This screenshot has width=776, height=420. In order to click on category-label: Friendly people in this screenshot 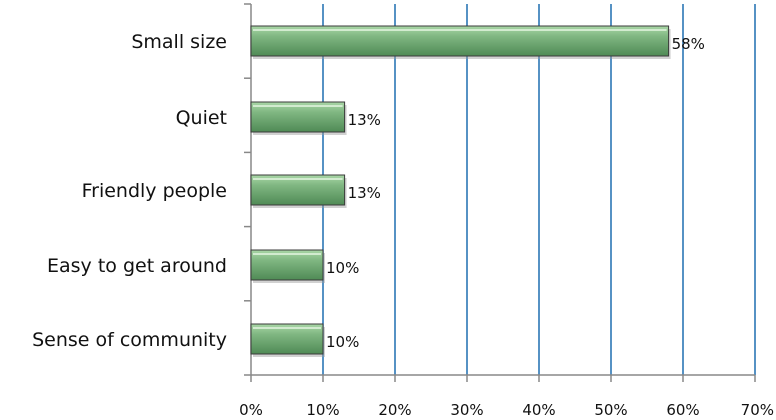, I will do `click(154, 191)`.